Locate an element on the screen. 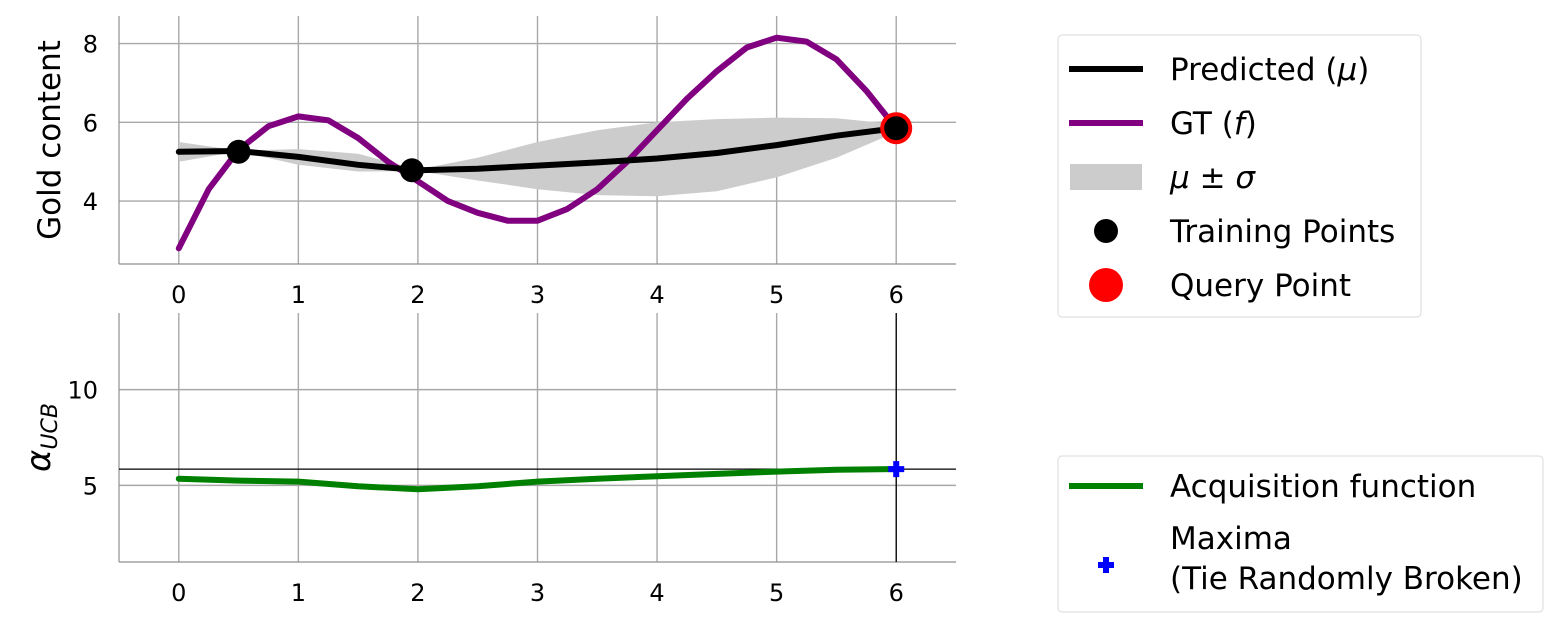 Image resolution: width=1561 pixels, height=631 pixels. predicted-mean-line is located at coordinates (537, 149).